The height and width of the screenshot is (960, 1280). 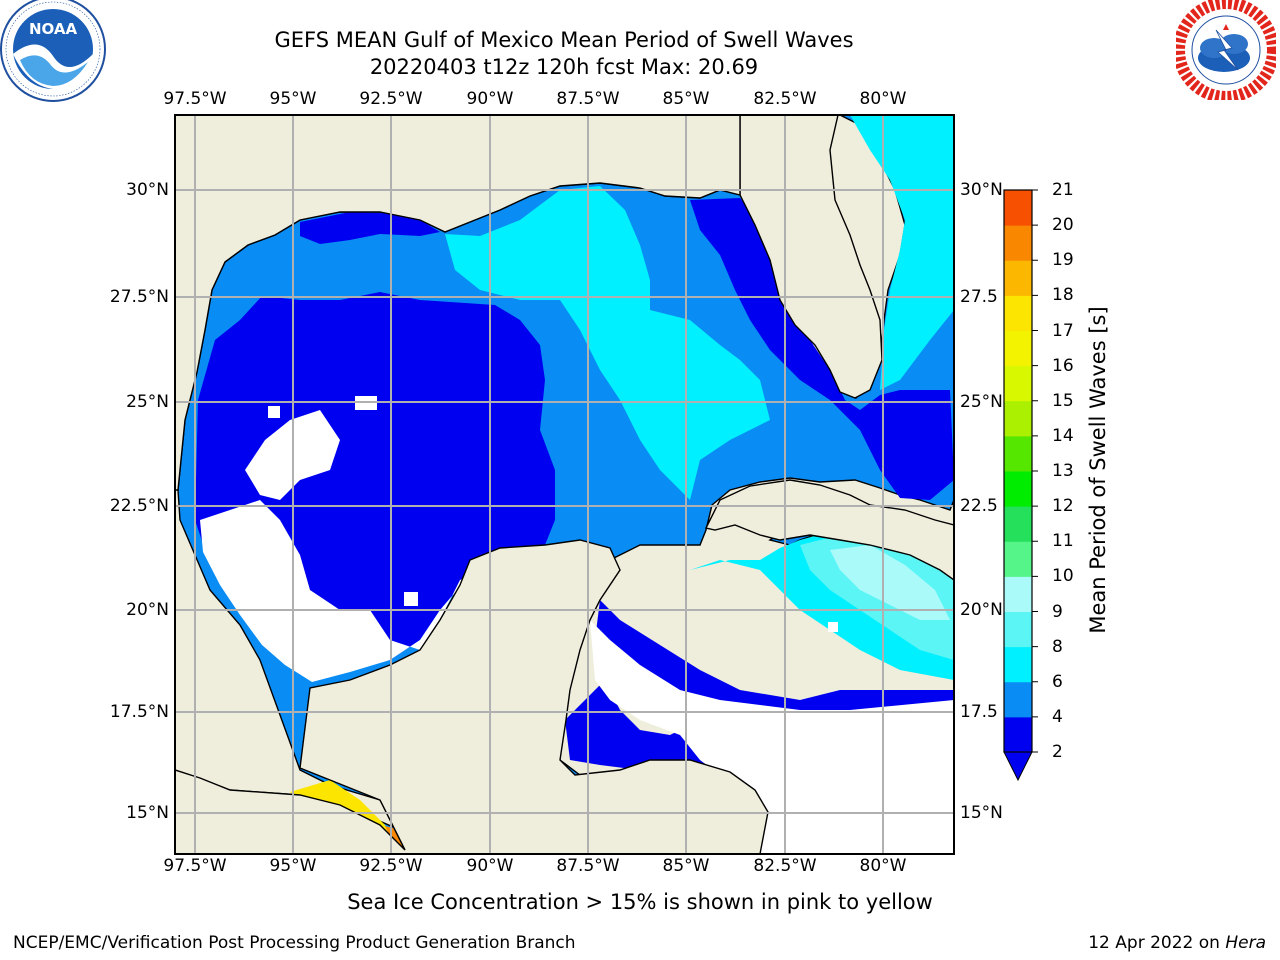 I want to click on colorbar-tick-label: 12, so click(x=1063, y=506).